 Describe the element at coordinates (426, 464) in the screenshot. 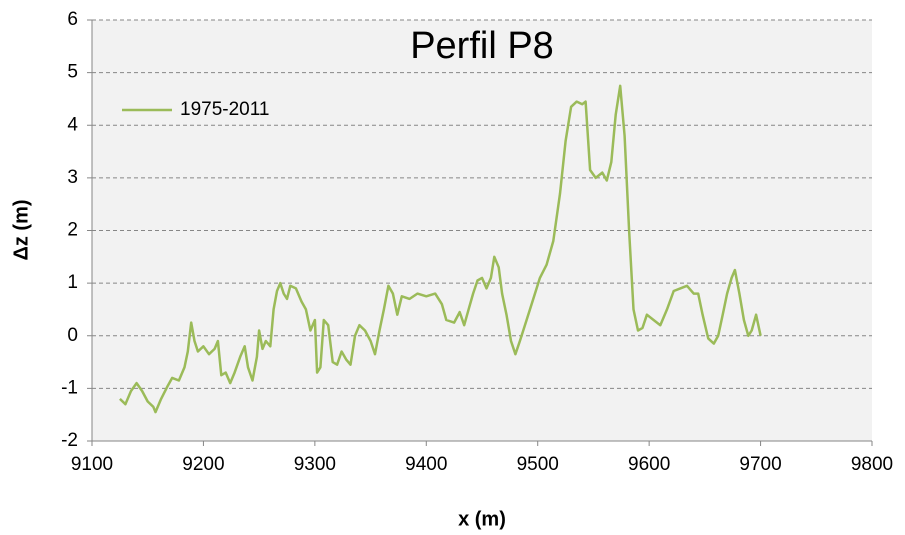

I see `x-tick-label: 9400` at that location.